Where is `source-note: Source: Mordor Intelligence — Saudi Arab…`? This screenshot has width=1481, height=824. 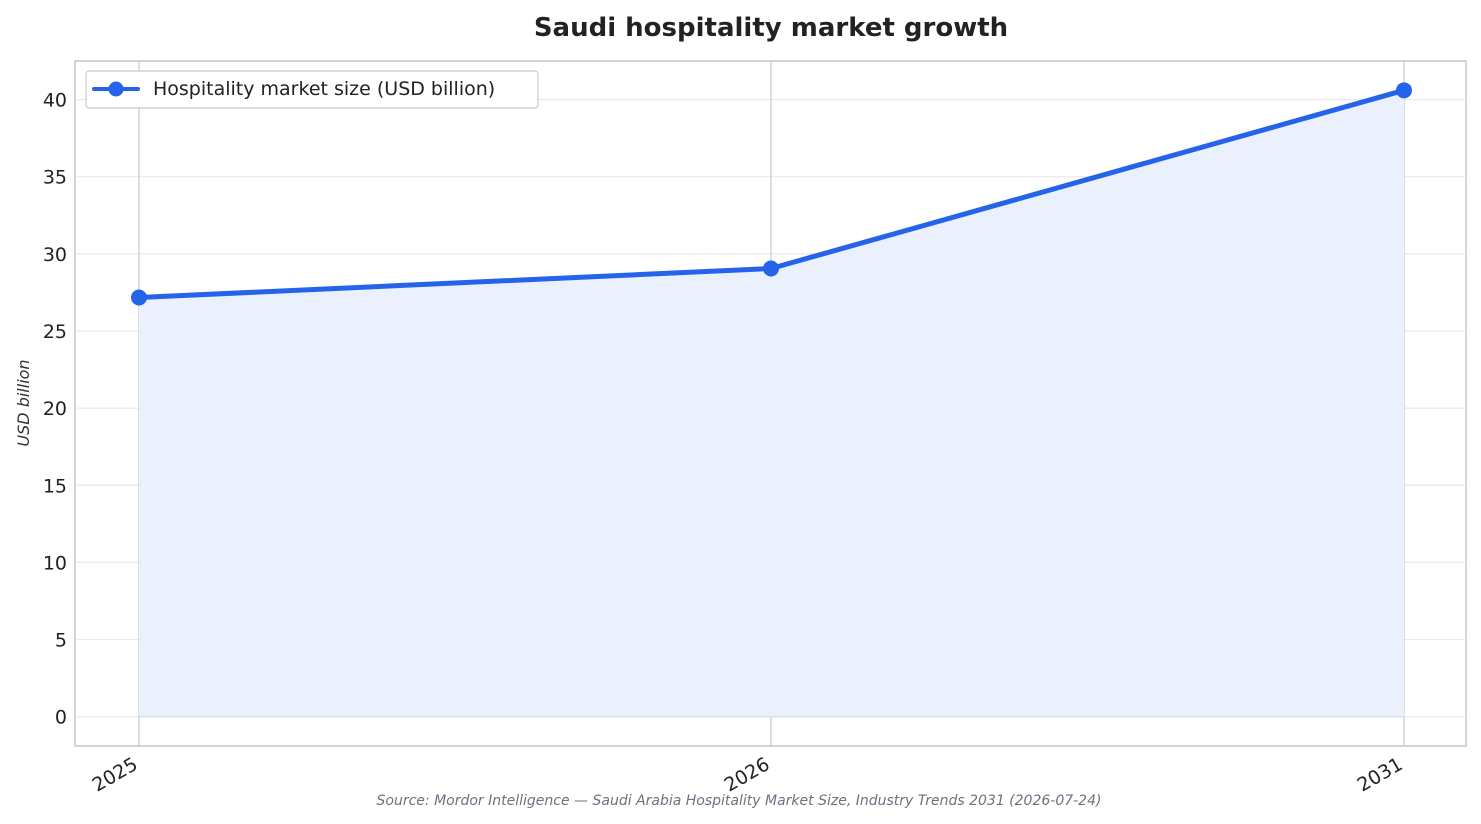 source-note: Source: Mordor Intelligence — Saudi Arab… is located at coordinates (739, 801).